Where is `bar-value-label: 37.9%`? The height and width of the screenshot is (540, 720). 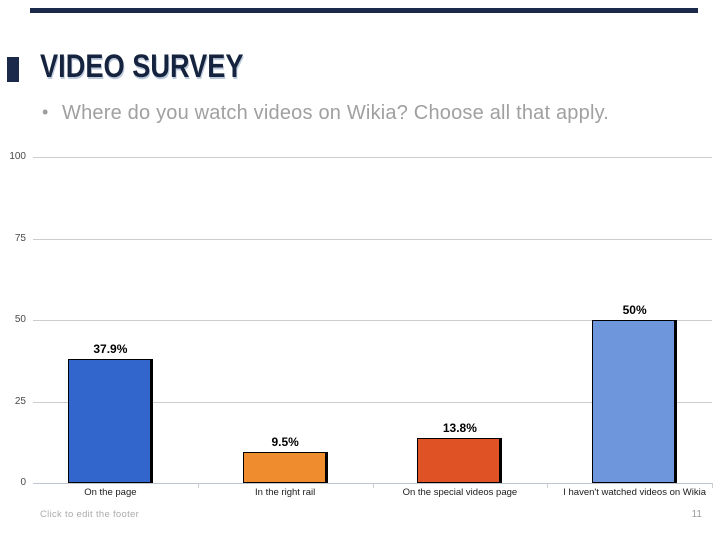 bar-value-label: 37.9% is located at coordinates (110, 349).